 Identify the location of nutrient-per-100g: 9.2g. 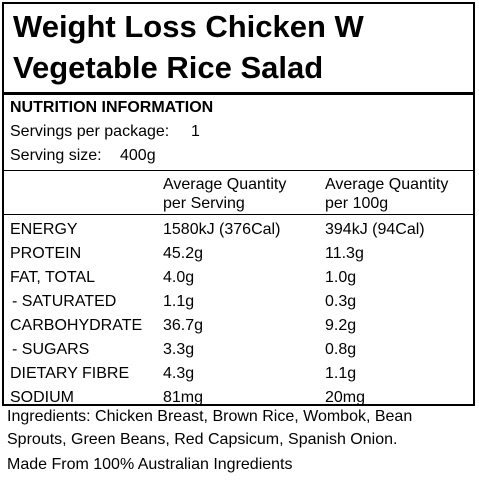
(341, 325).